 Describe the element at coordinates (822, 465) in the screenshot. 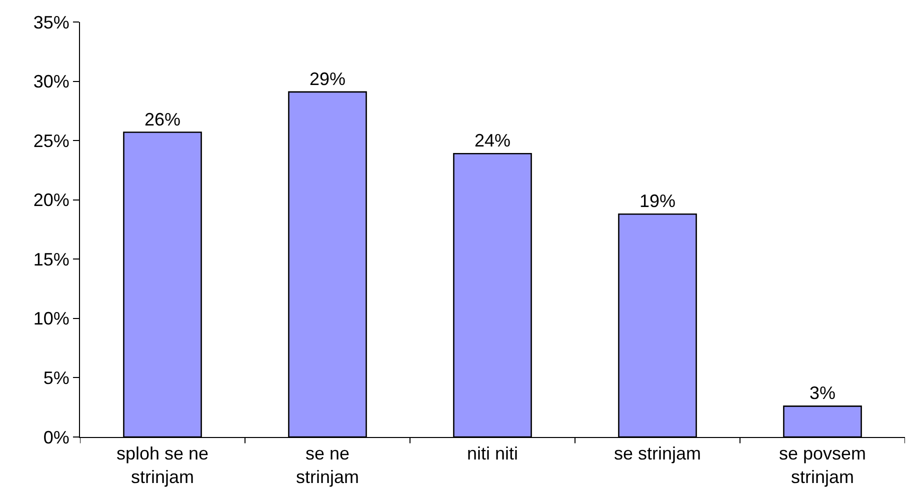

I see `x-tick-label: se povsem strinjam` at that location.